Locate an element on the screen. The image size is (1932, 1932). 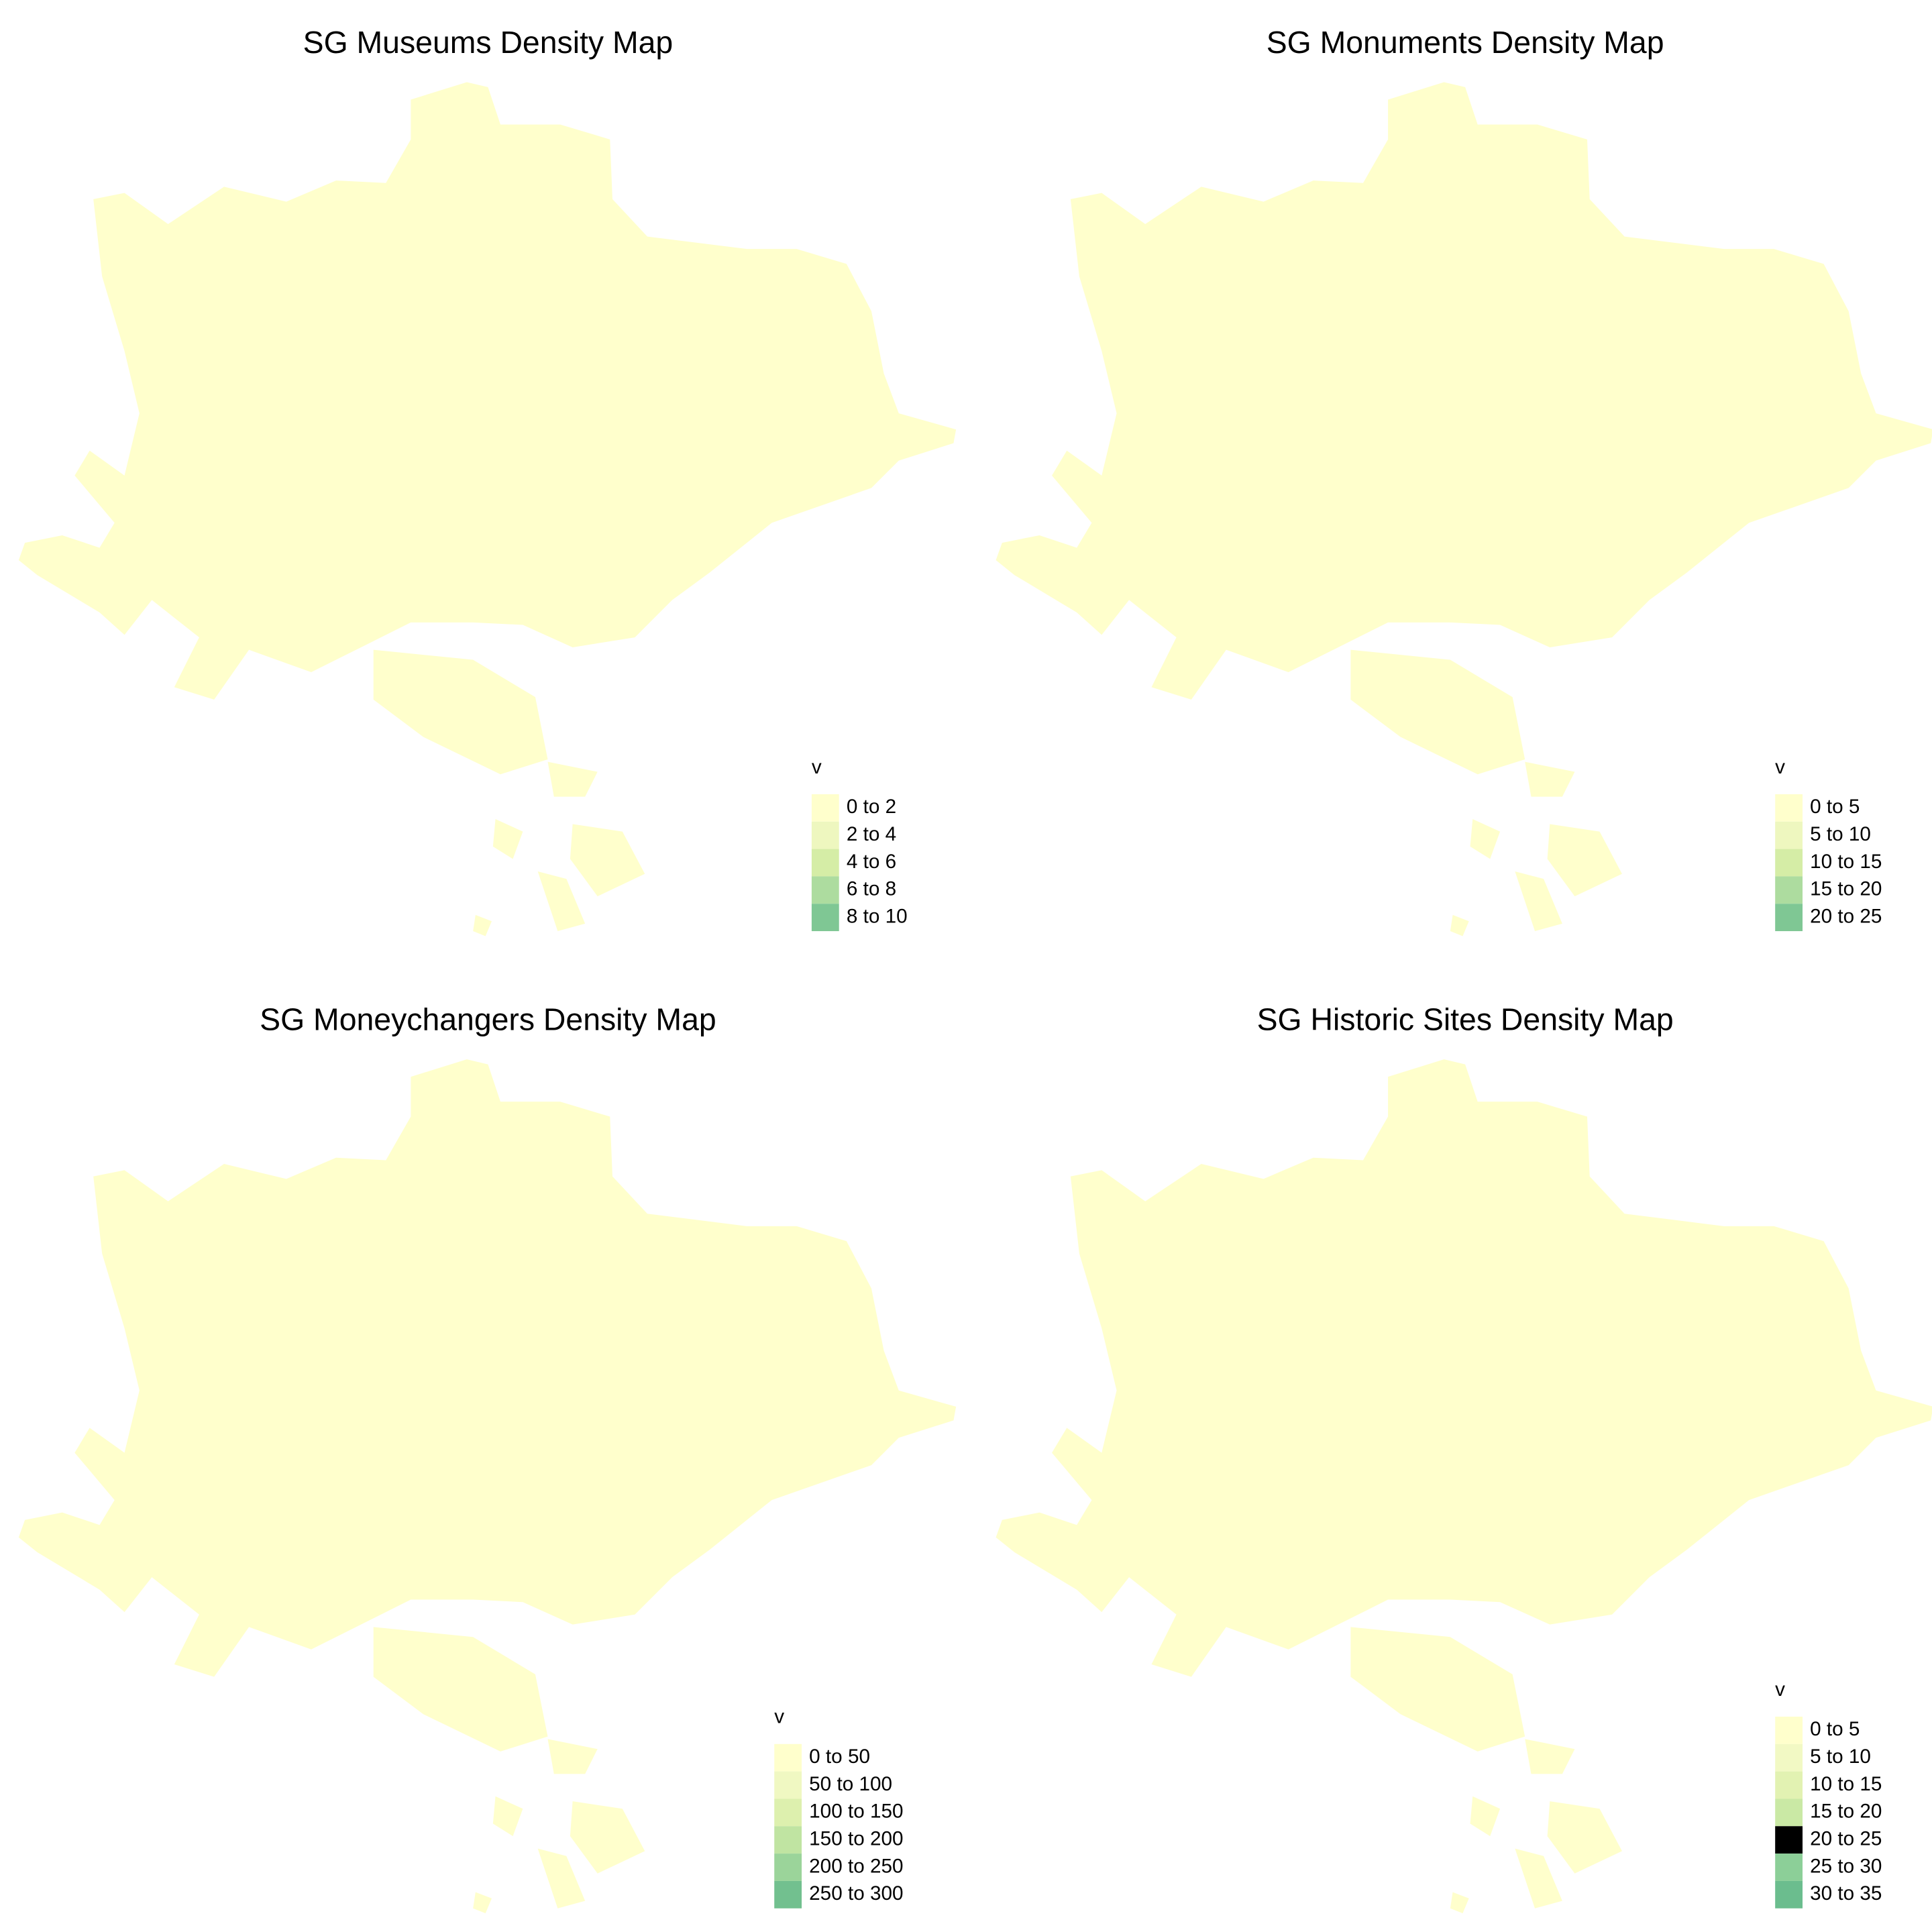
legend-label: 8 to 10 is located at coordinates (877, 916).